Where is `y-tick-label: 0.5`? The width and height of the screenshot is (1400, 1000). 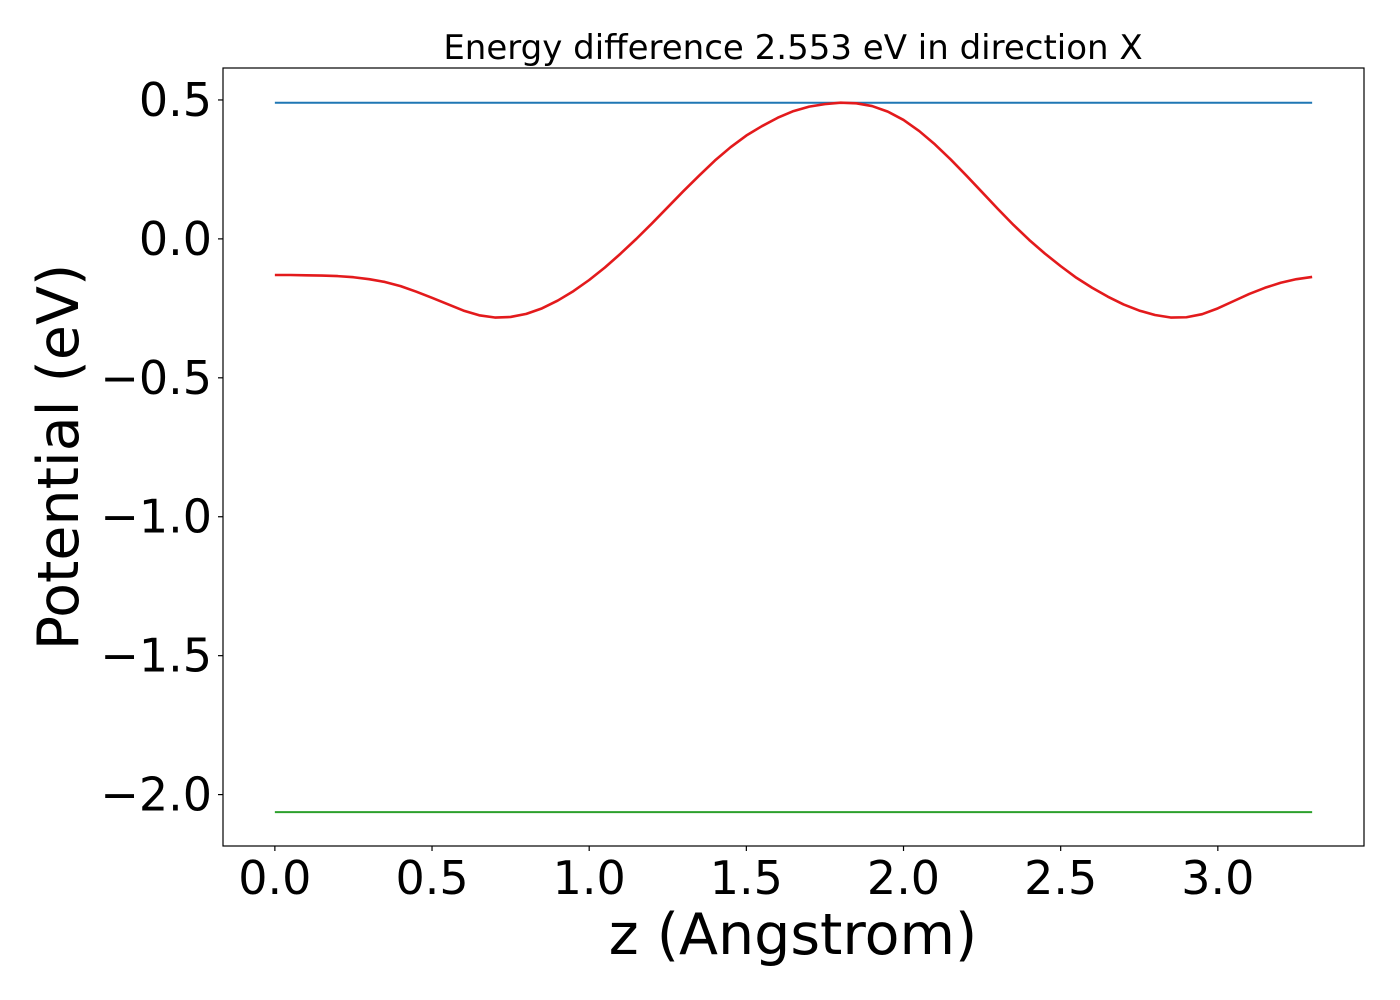
y-tick-label: 0.5 is located at coordinates (175, 100).